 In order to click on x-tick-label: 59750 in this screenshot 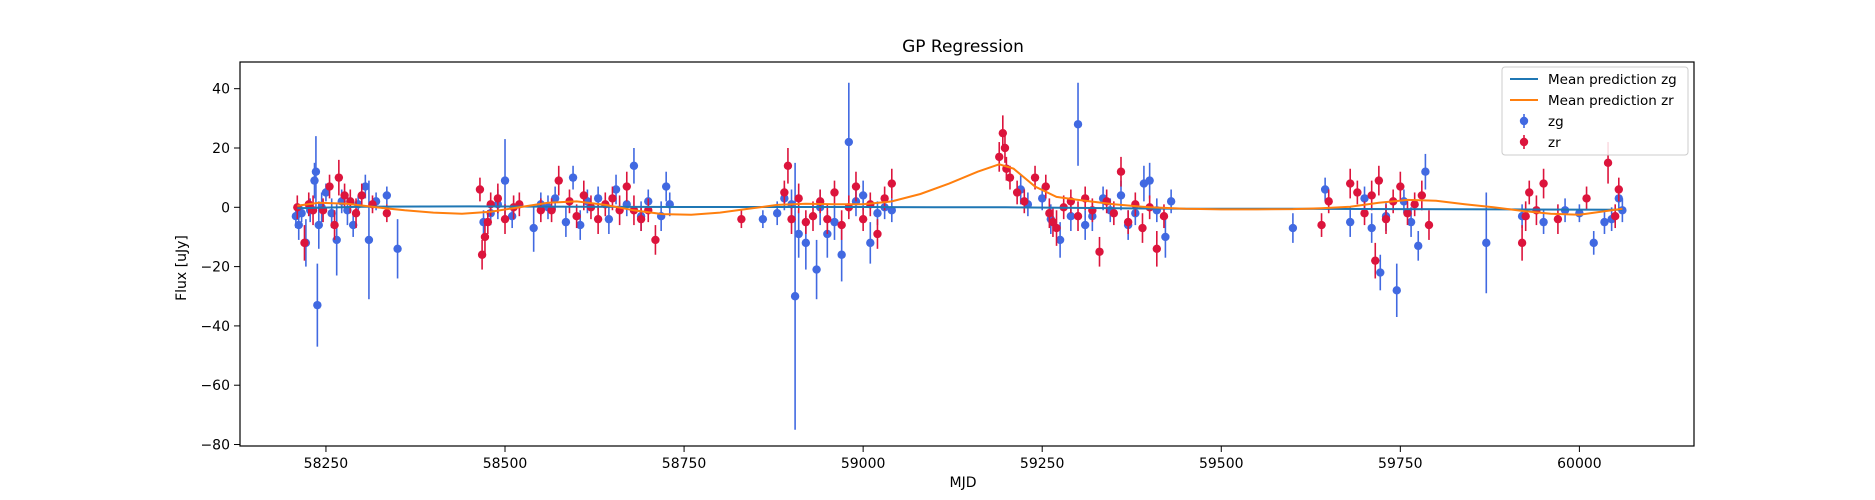, I will do `click(1400, 464)`.